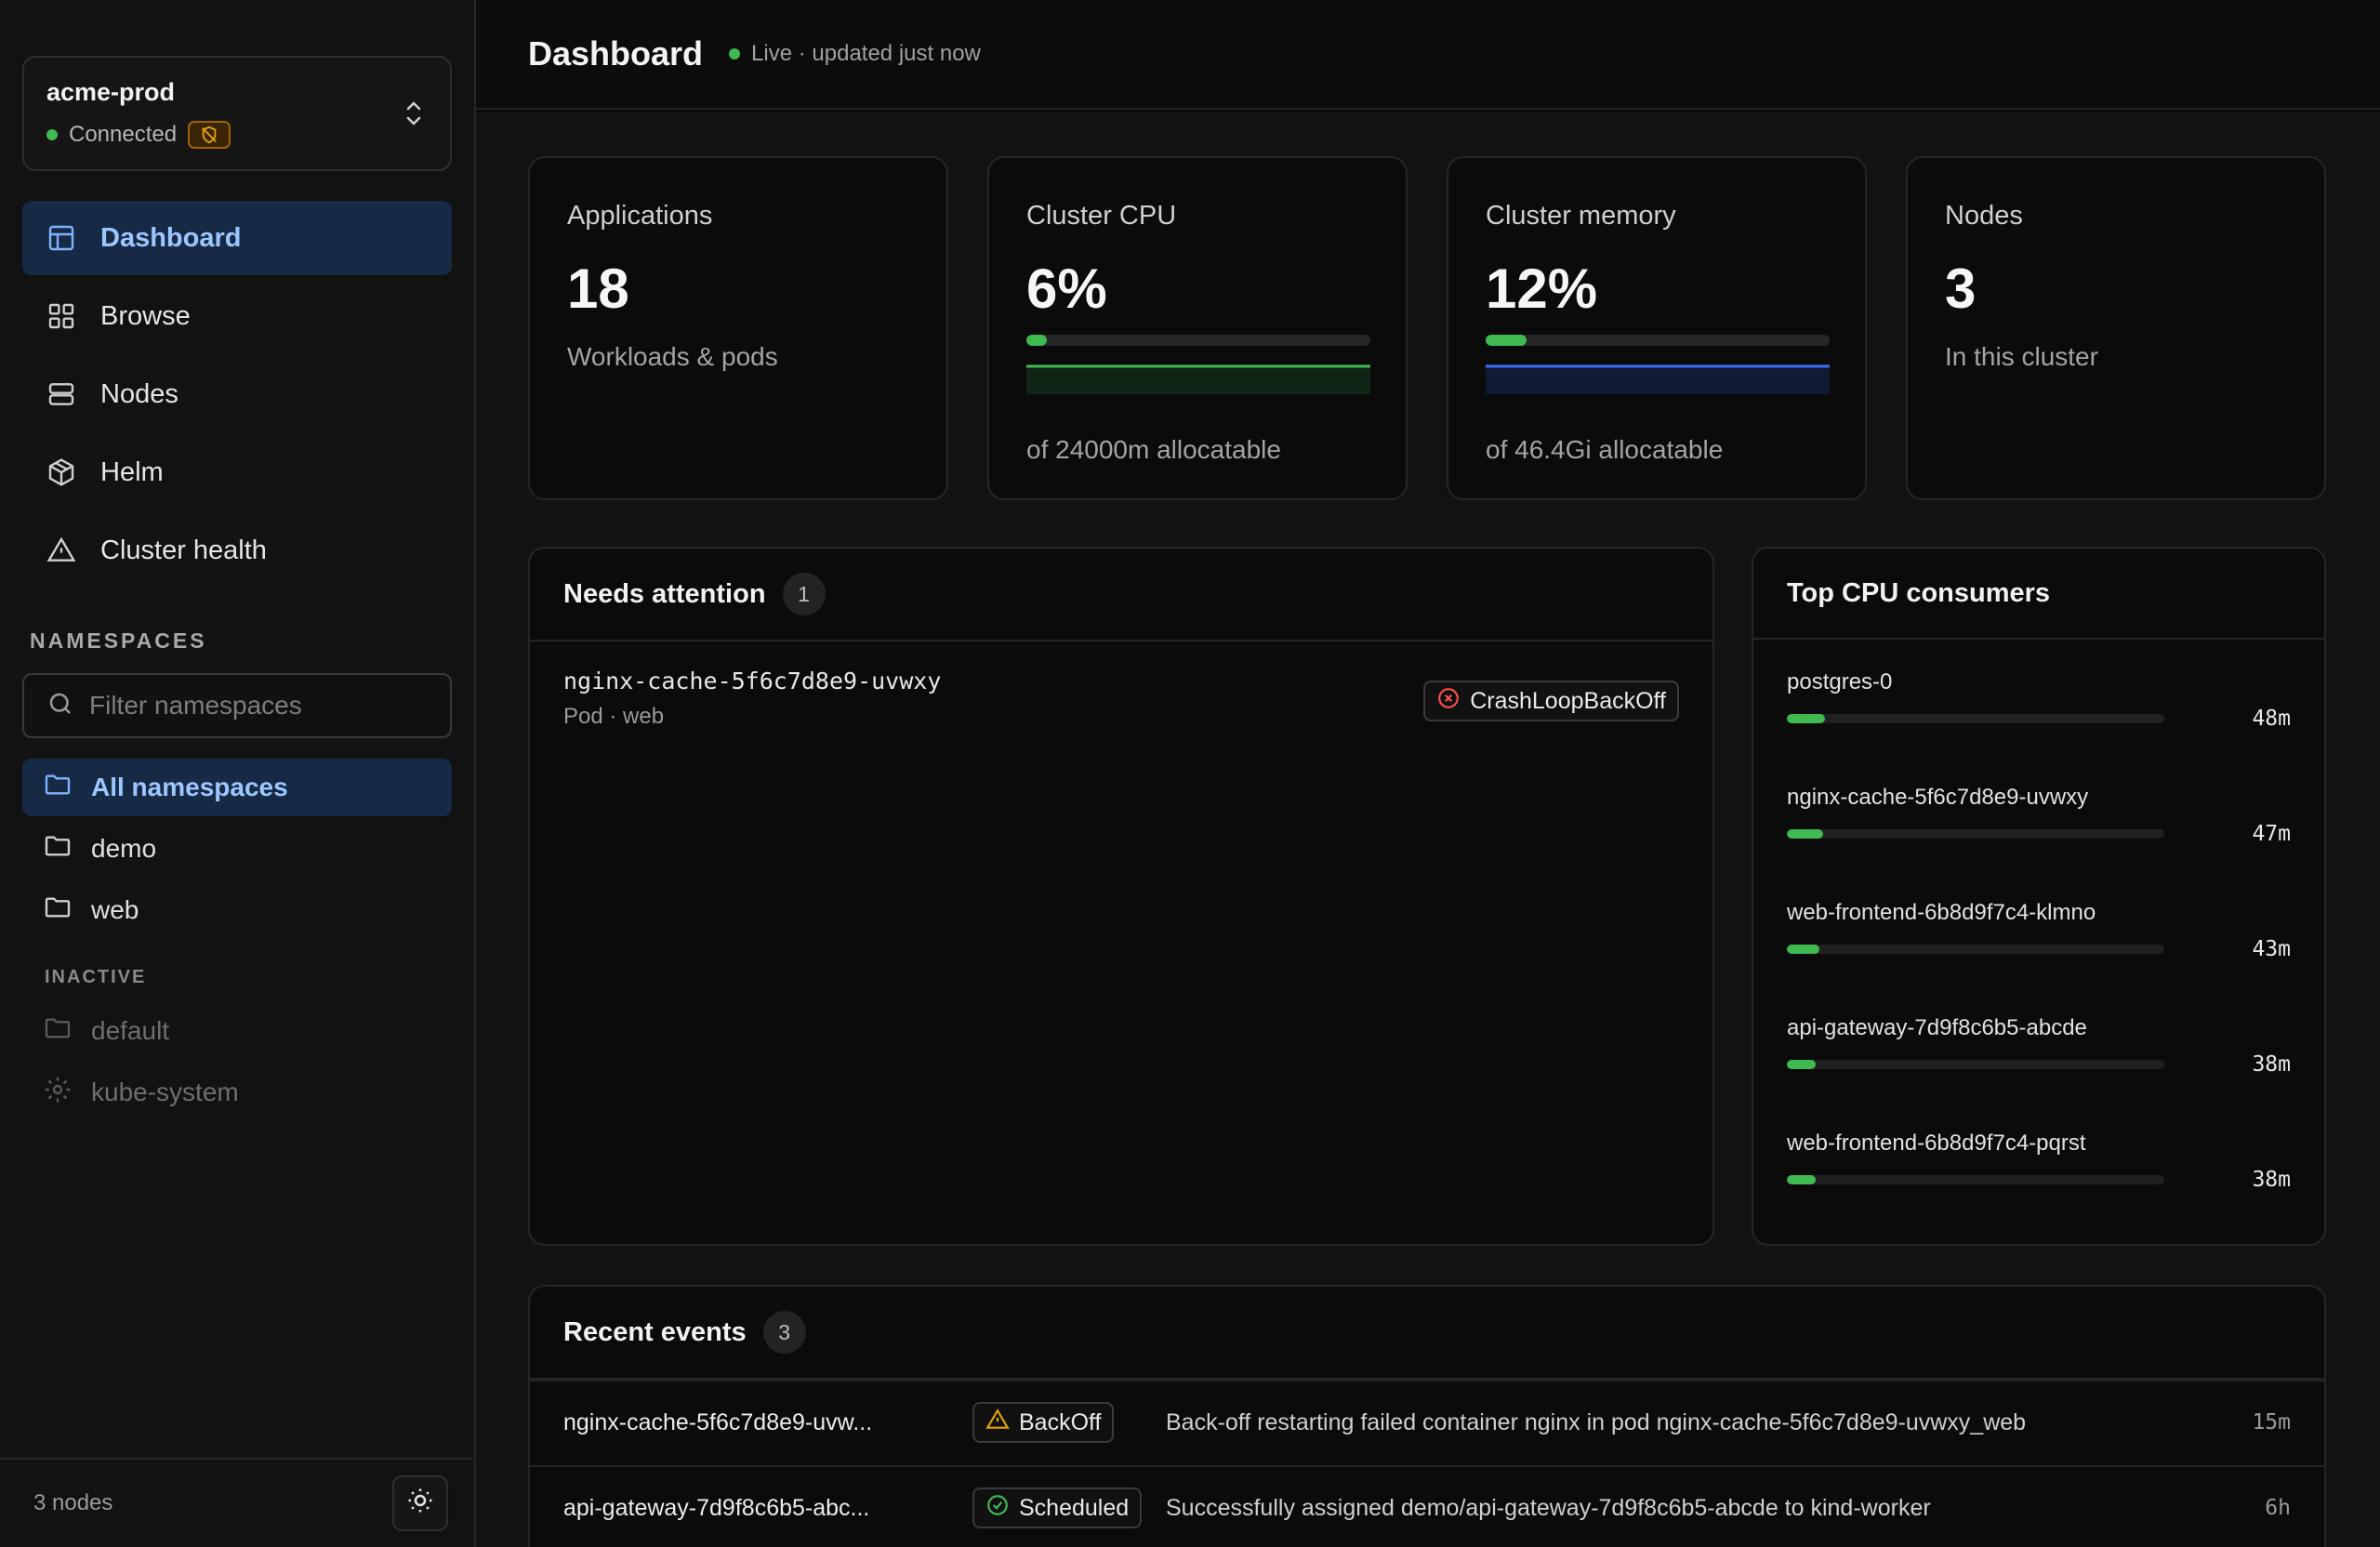 This screenshot has width=2380, height=1547. What do you see at coordinates (1066, 289) in the screenshot?
I see `stat-value: 6%` at bounding box center [1066, 289].